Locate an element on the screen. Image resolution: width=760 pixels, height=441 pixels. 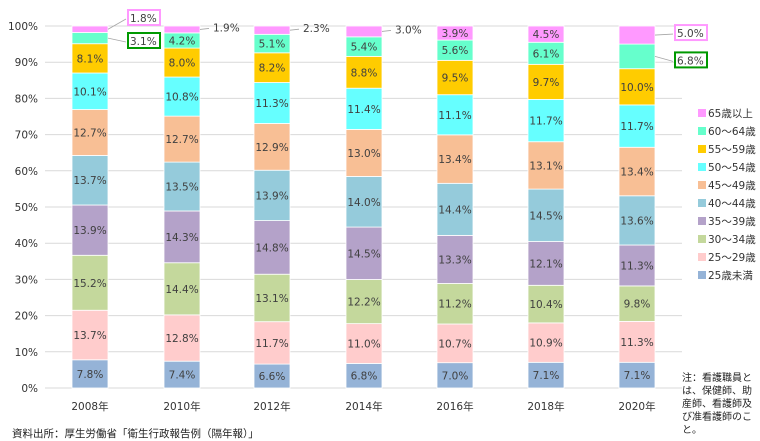
data-label: 12.1% is located at coordinates (545, 264).